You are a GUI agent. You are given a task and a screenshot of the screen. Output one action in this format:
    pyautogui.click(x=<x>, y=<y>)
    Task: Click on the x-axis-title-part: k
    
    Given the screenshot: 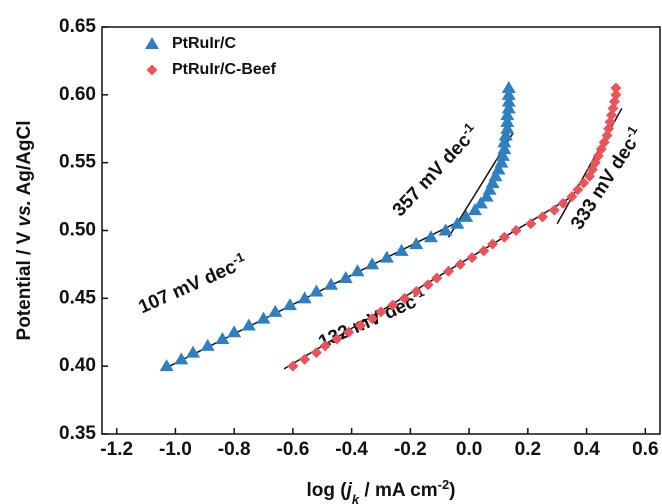 What is the action you would take?
    pyautogui.click(x=356, y=498)
    